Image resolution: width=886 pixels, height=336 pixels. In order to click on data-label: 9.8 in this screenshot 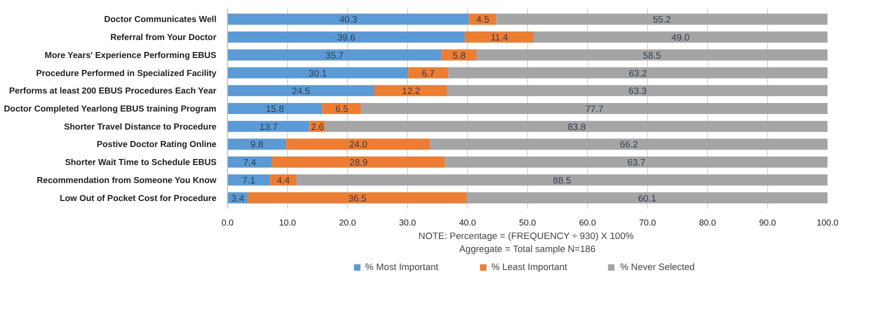, I will do `click(257, 145)`.